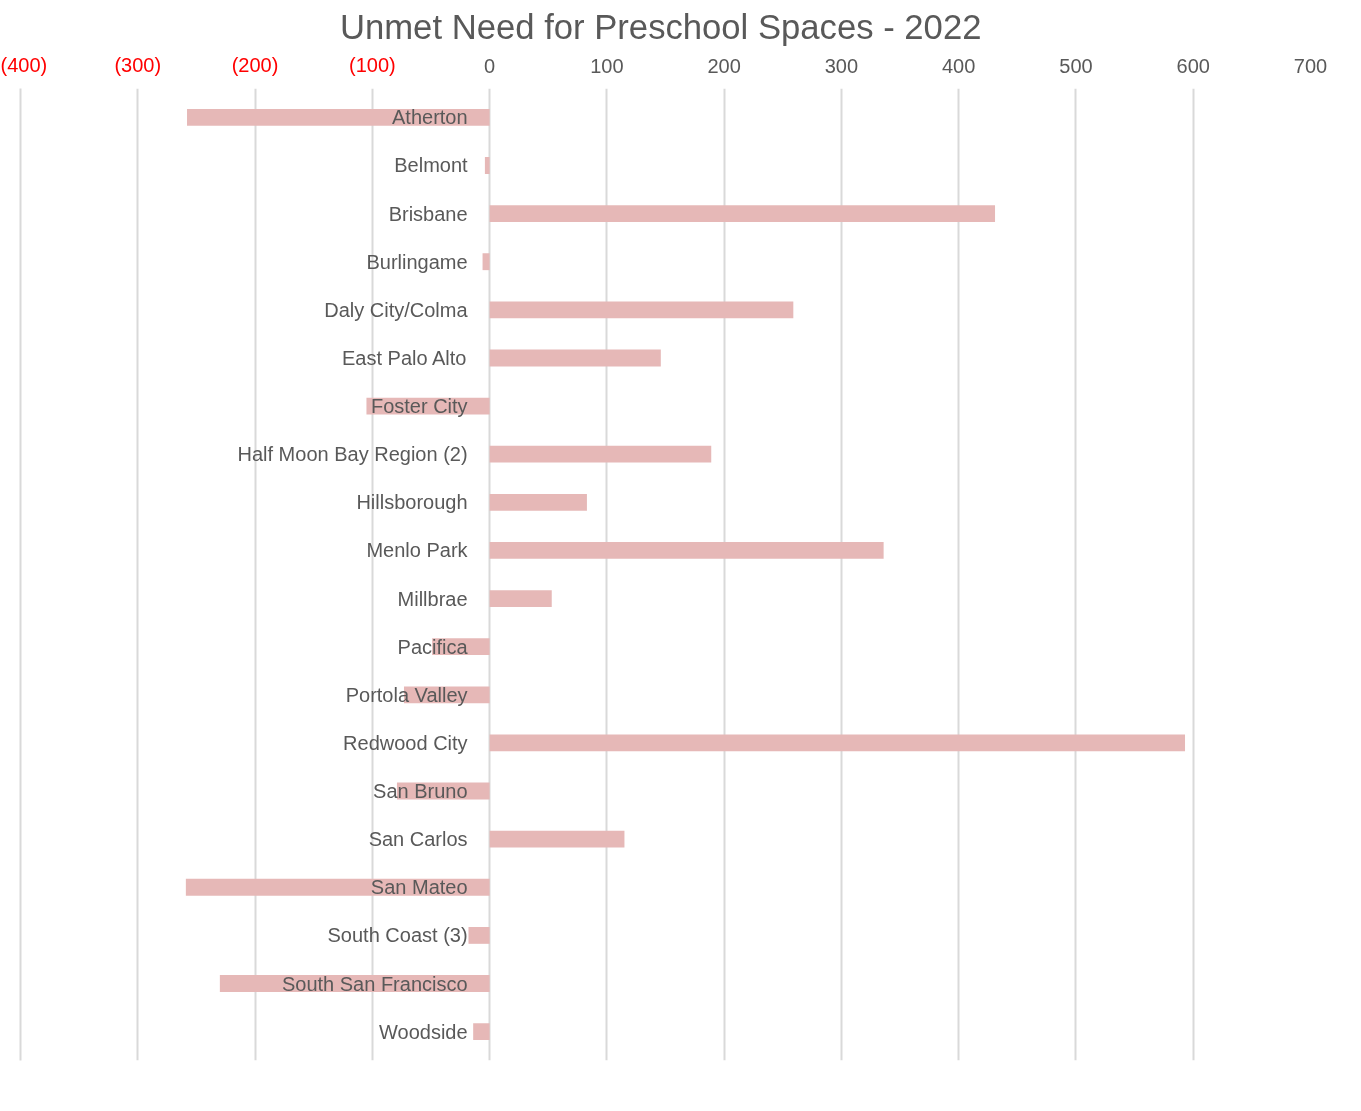  I want to click on chart-title: Unmet Need for Preschool Spaces - 2022, so click(660, 26).